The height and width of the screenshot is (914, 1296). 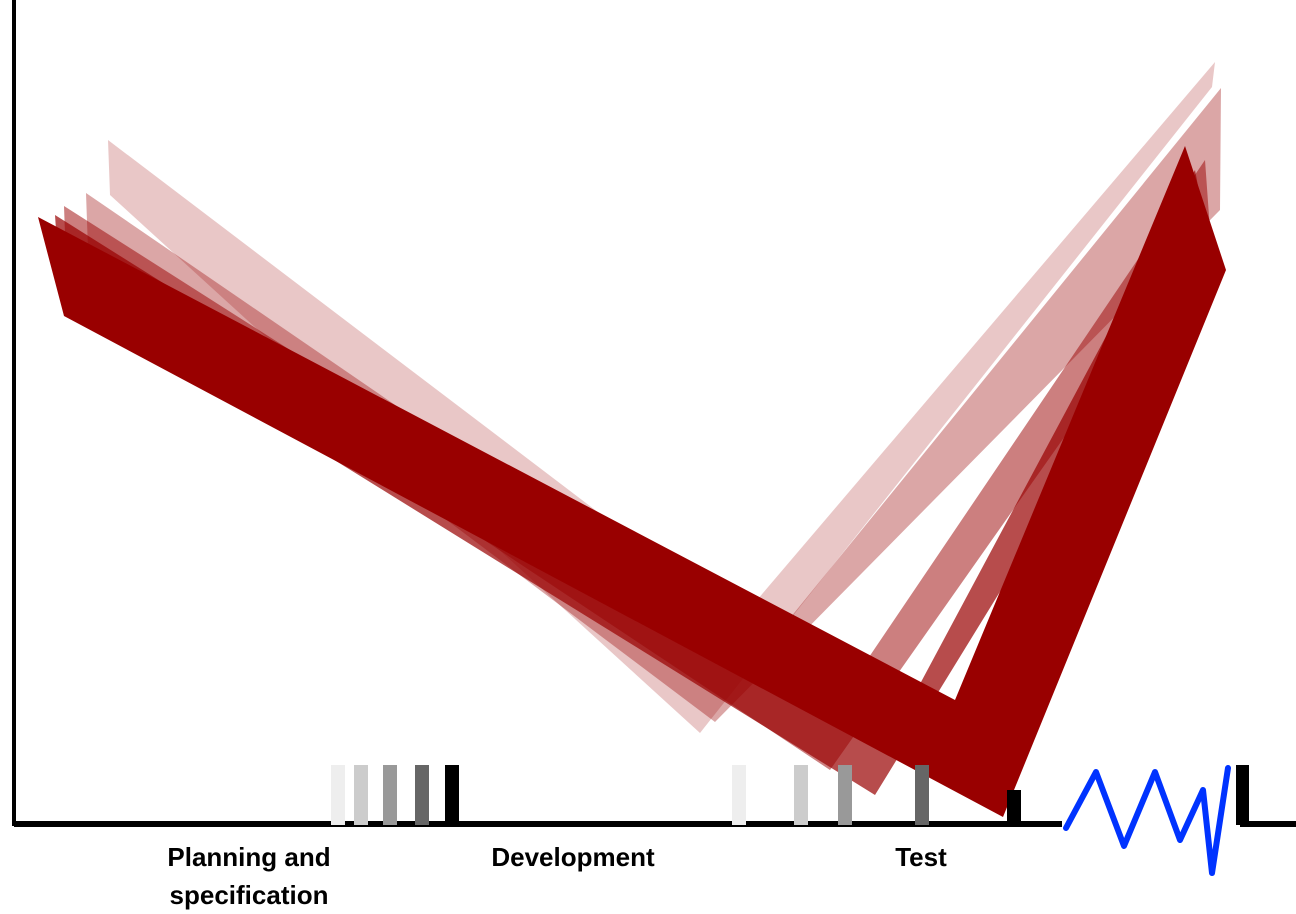 What do you see at coordinates (573, 857) in the screenshot?
I see `development-label: Development` at bounding box center [573, 857].